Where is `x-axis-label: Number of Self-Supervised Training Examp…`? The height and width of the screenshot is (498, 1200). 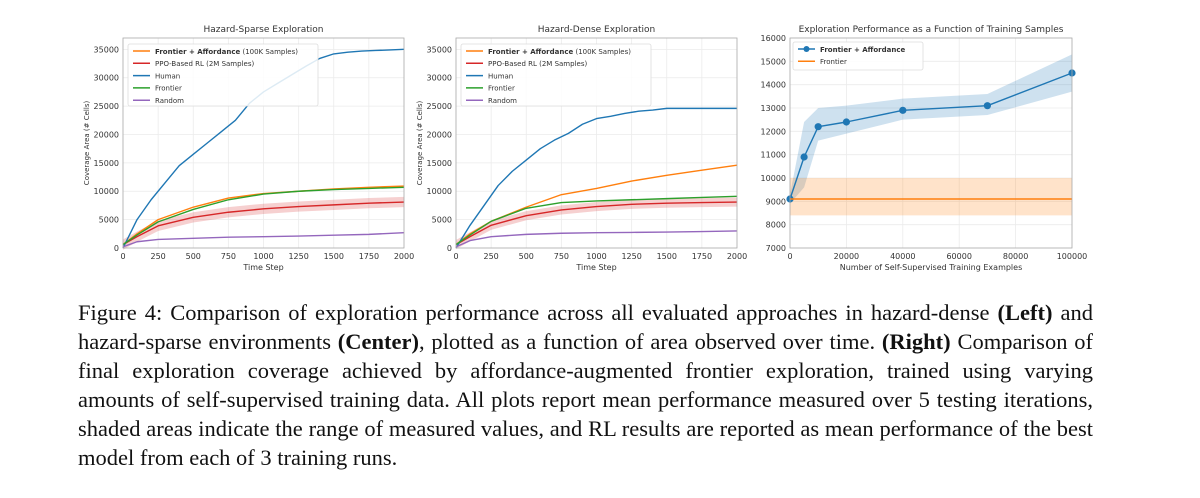
x-axis-label: Number of Self-Supervised Training Examp… is located at coordinates (931, 267).